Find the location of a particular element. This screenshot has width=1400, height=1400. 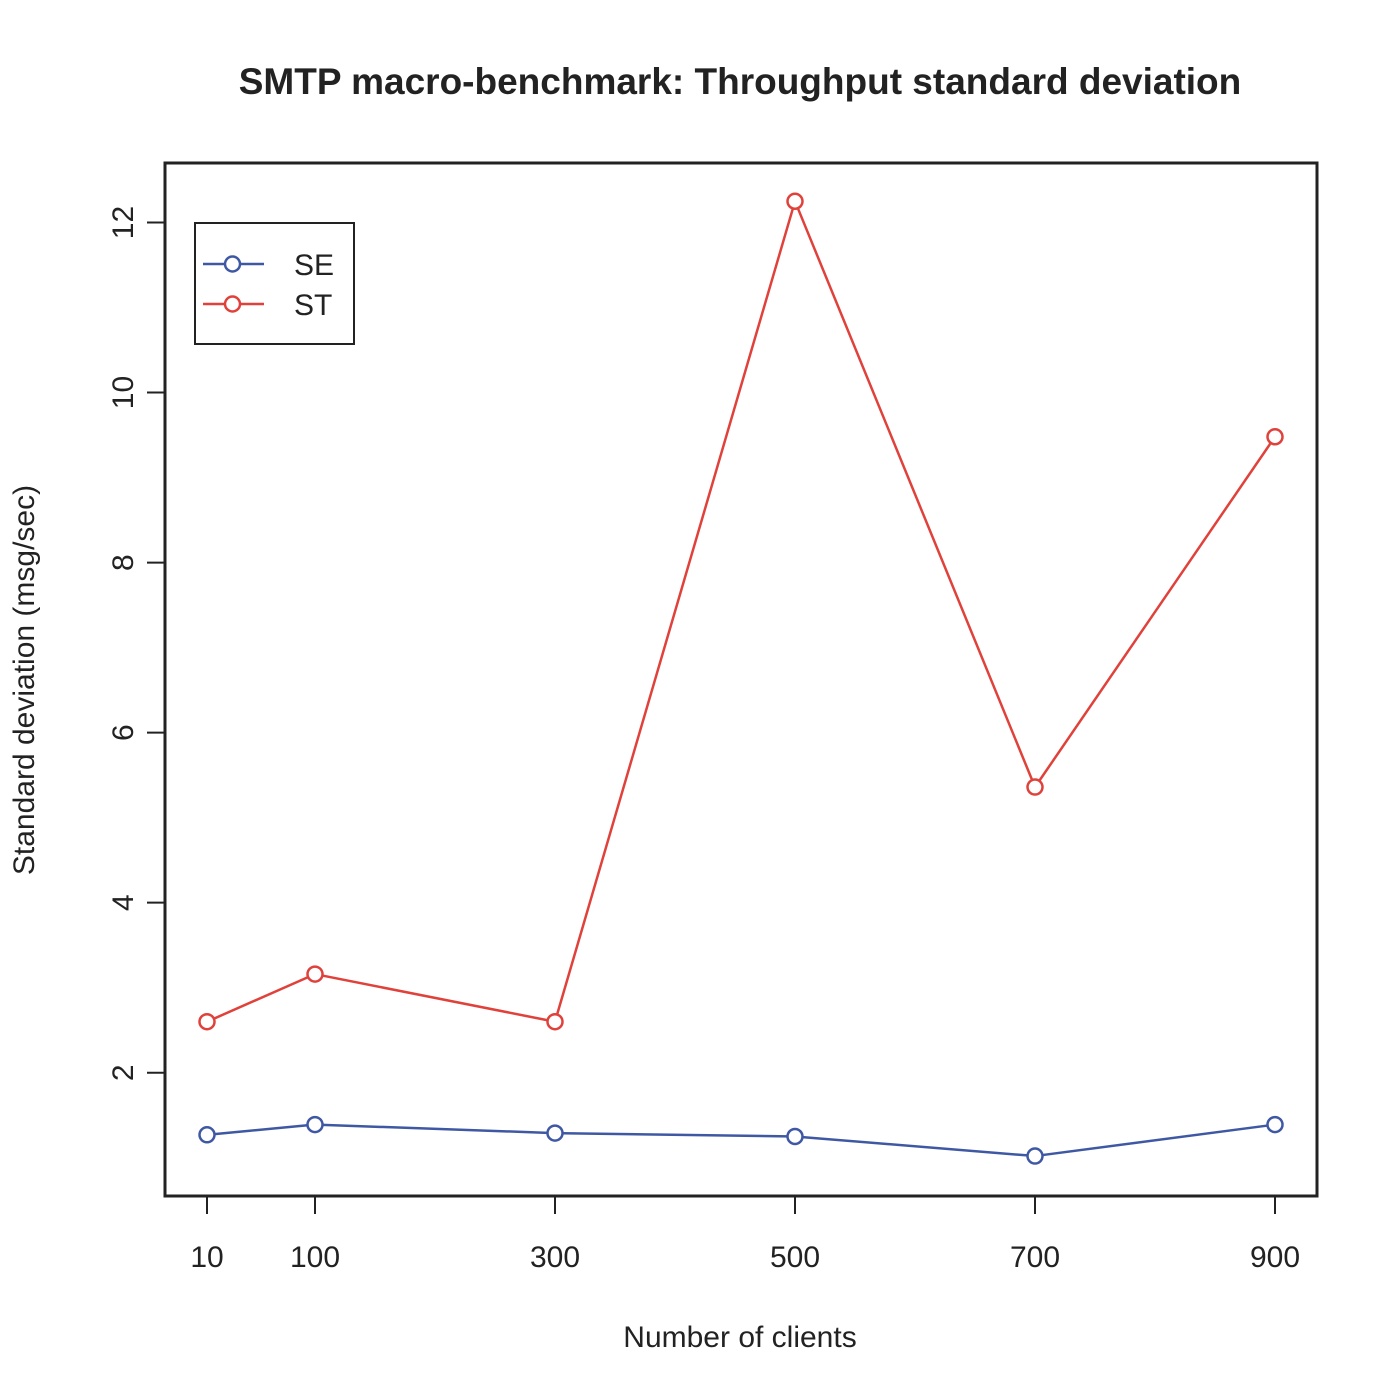

y-tick-label: 12 is located at coordinates (123, 222).